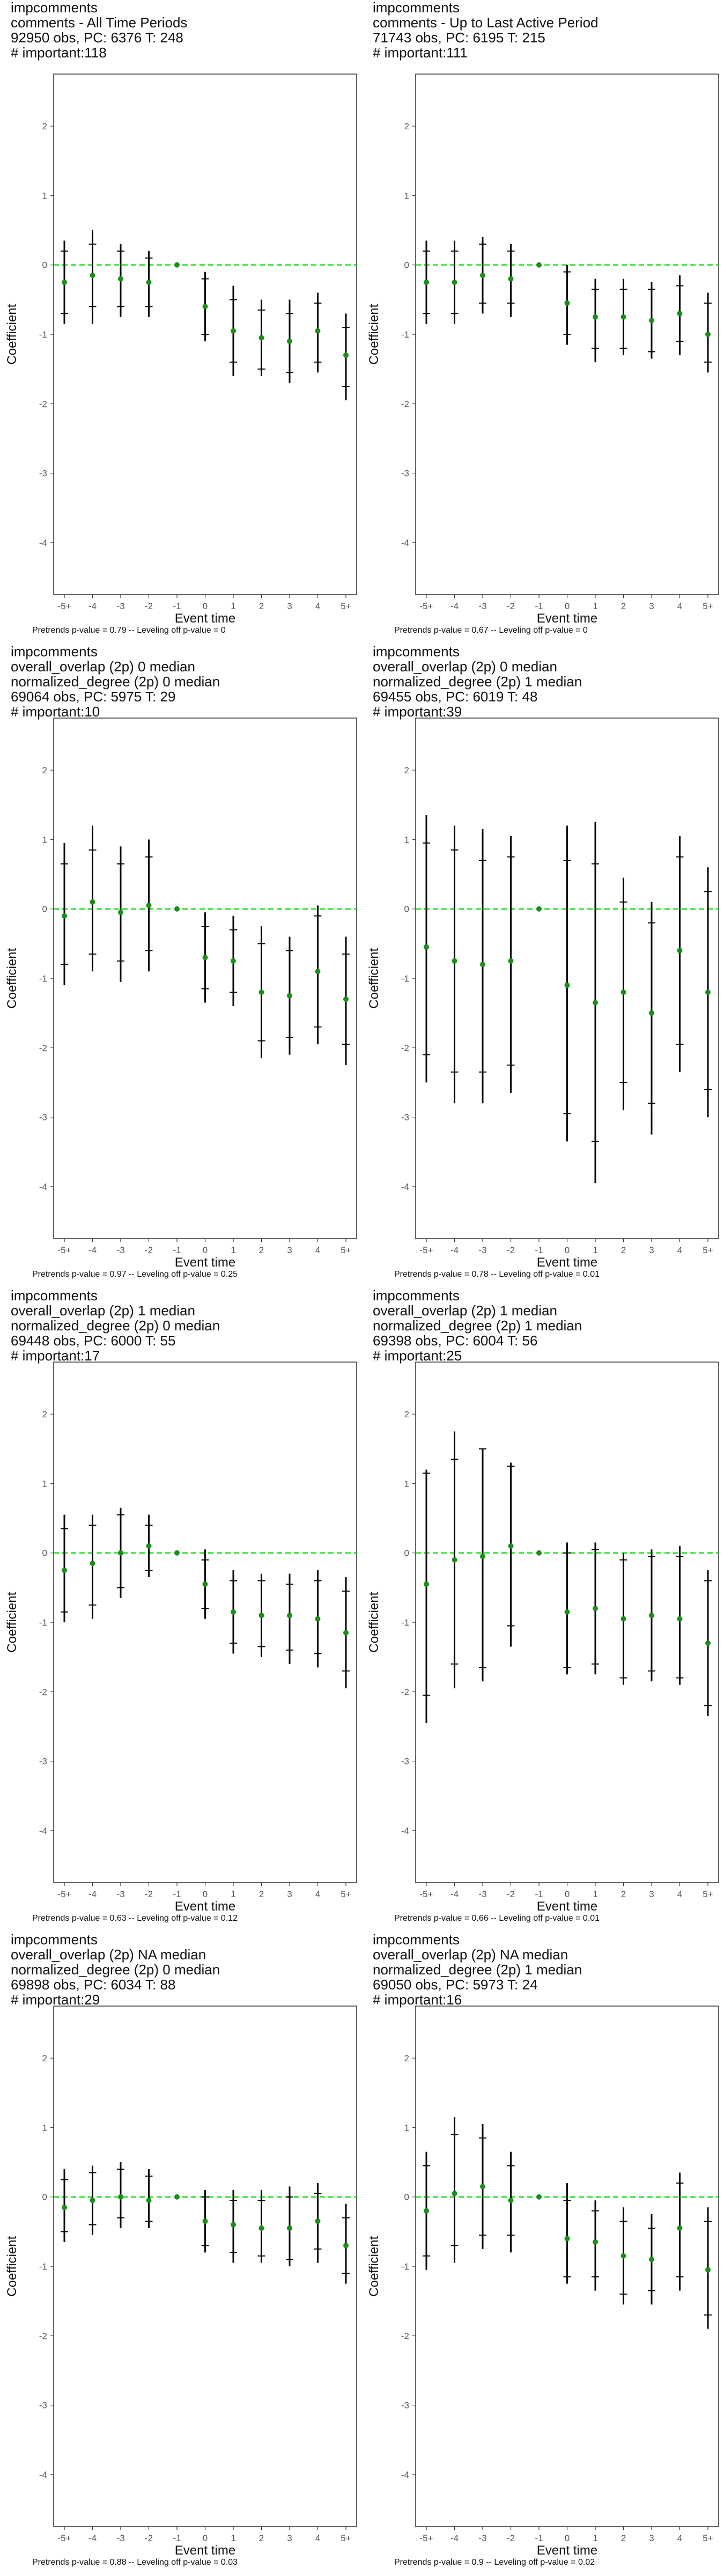  I want to click on chart-title-line: 92950 obs, PC: 6376 T: 248, so click(97, 38).